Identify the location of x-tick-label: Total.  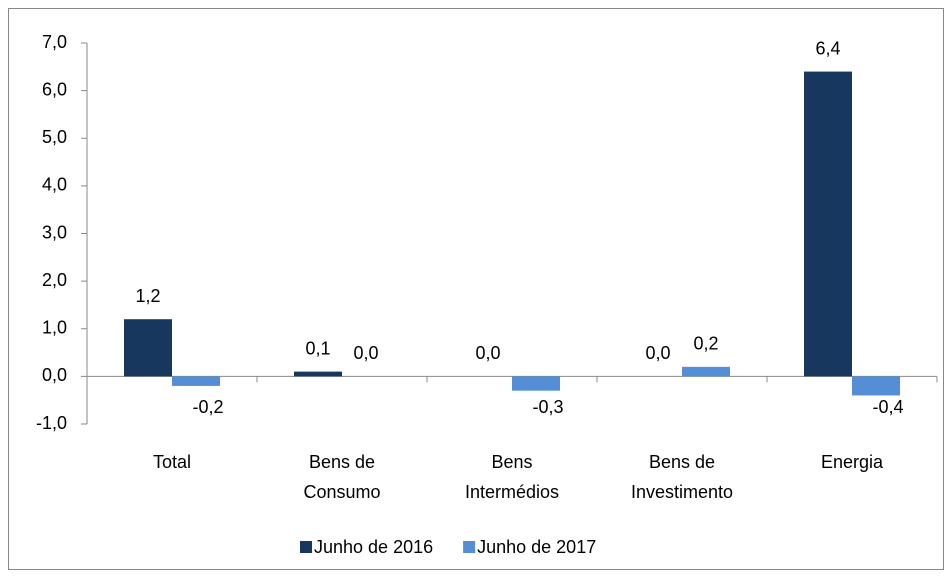
(172, 462).